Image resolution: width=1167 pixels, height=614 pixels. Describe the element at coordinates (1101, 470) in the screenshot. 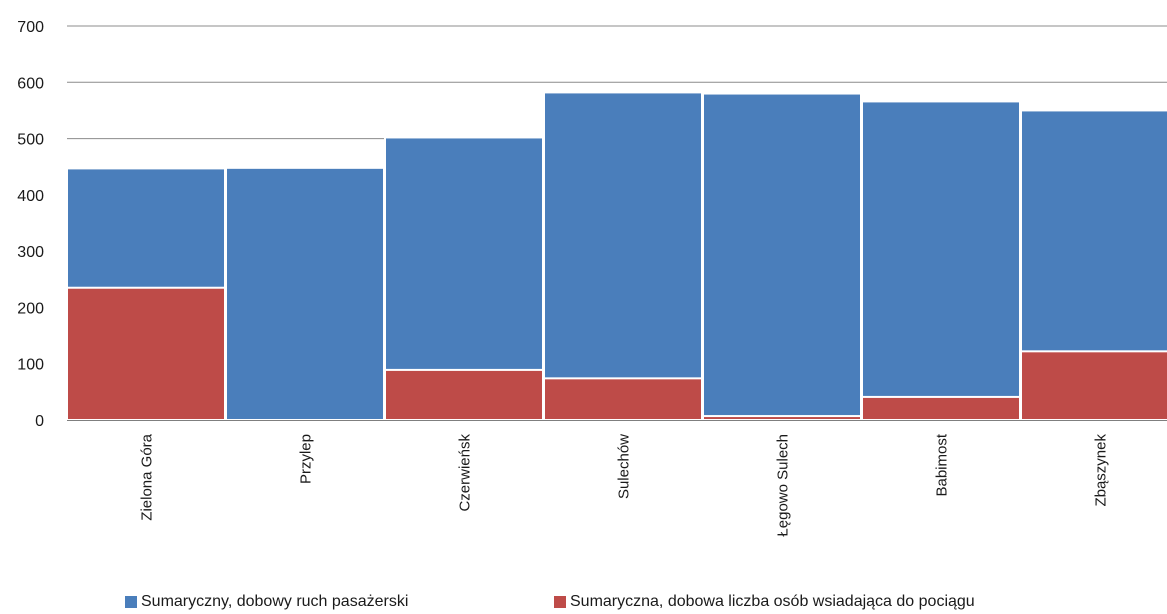

I see `x-tick-label: Zbąszynek` at that location.